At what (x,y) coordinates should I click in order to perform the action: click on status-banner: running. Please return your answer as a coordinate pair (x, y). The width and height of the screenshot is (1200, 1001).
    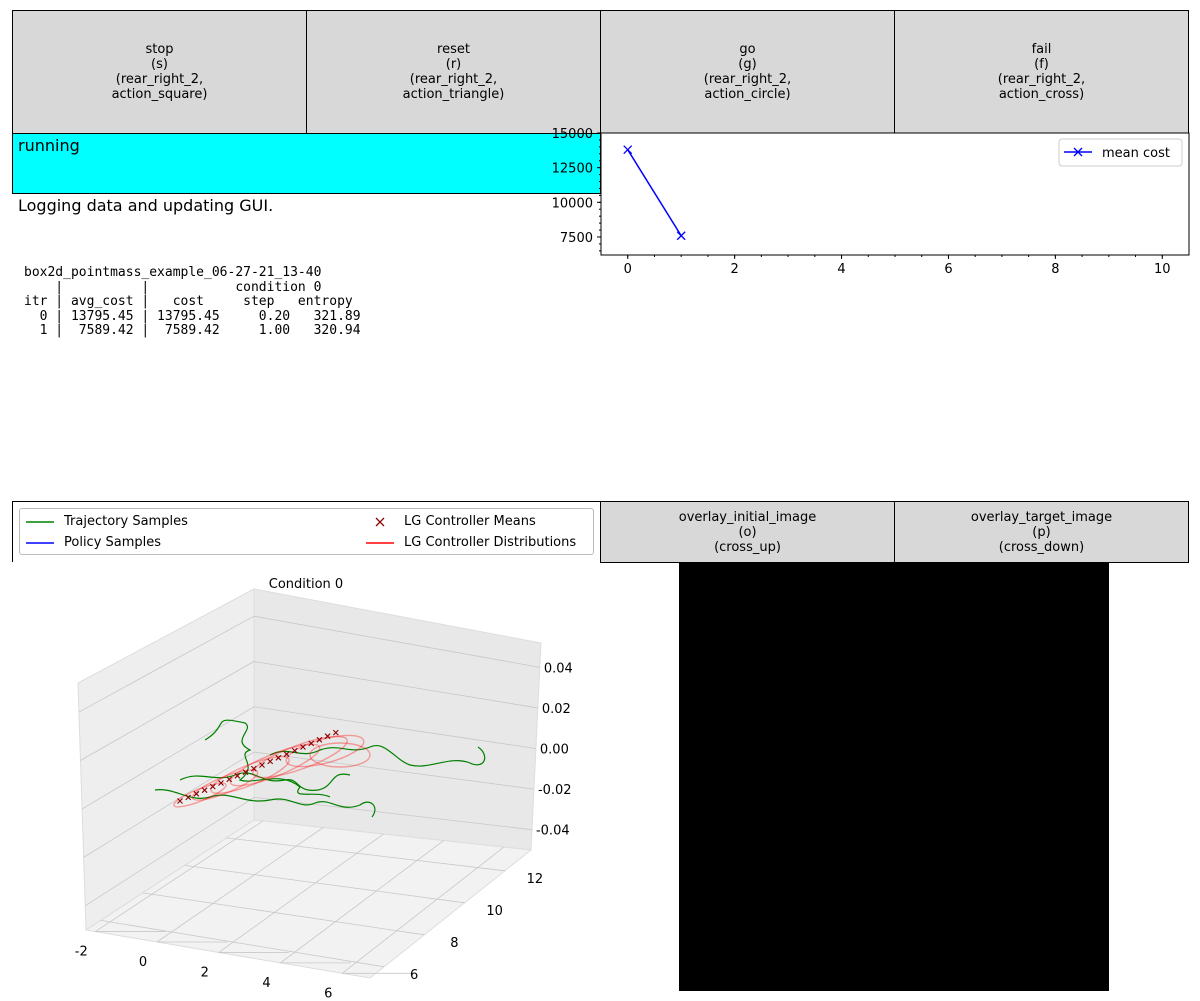
    Looking at the image, I should click on (306, 163).